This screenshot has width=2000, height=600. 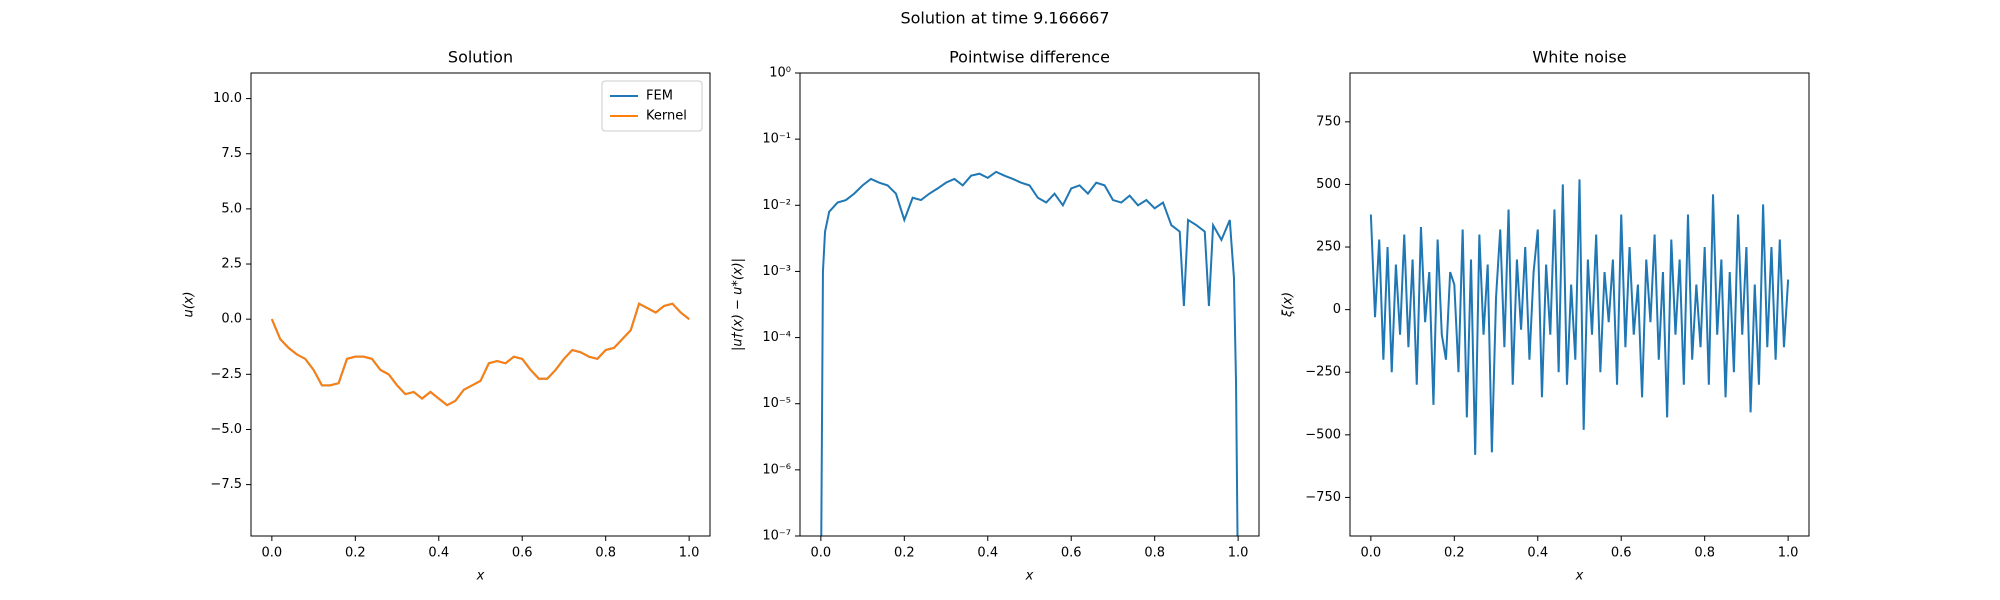 I want to click on figure-title: Solution at time 9.166667, so click(x=1004, y=18).